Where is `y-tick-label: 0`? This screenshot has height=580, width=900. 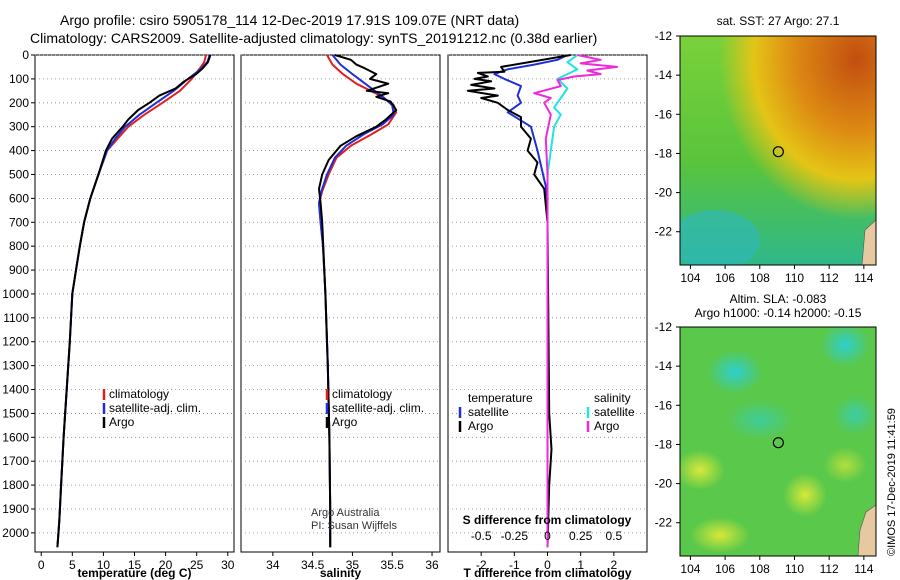
y-tick-label: 0 is located at coordinates (25, 55).